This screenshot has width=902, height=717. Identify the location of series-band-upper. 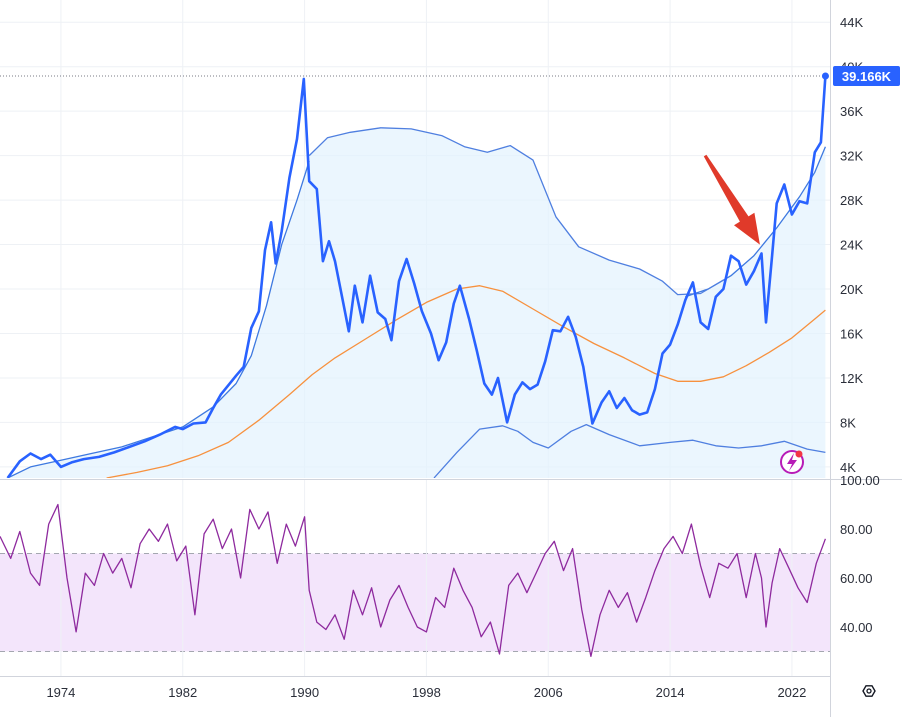
(516, 211).